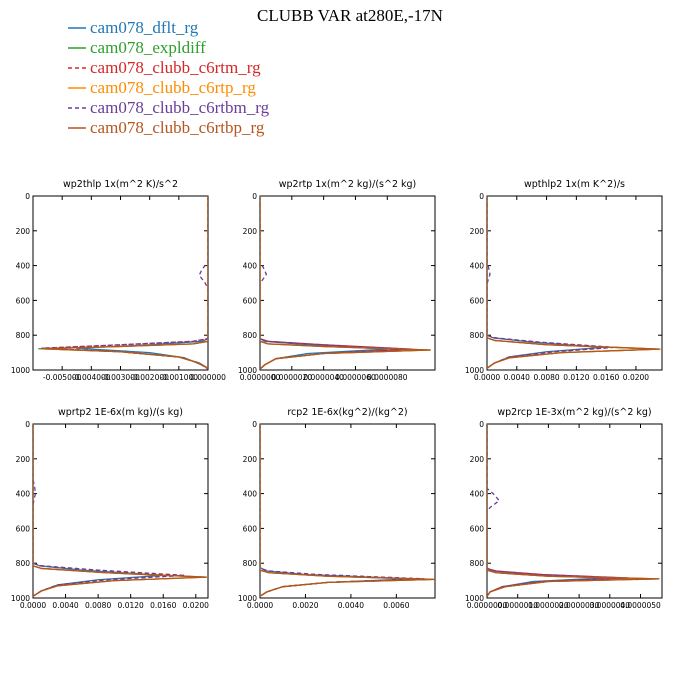  What do you see at coordinates (355, 377) in the screenshot?
I see `x-tick-label: 0.0000060` at bounding box center [355, 377].